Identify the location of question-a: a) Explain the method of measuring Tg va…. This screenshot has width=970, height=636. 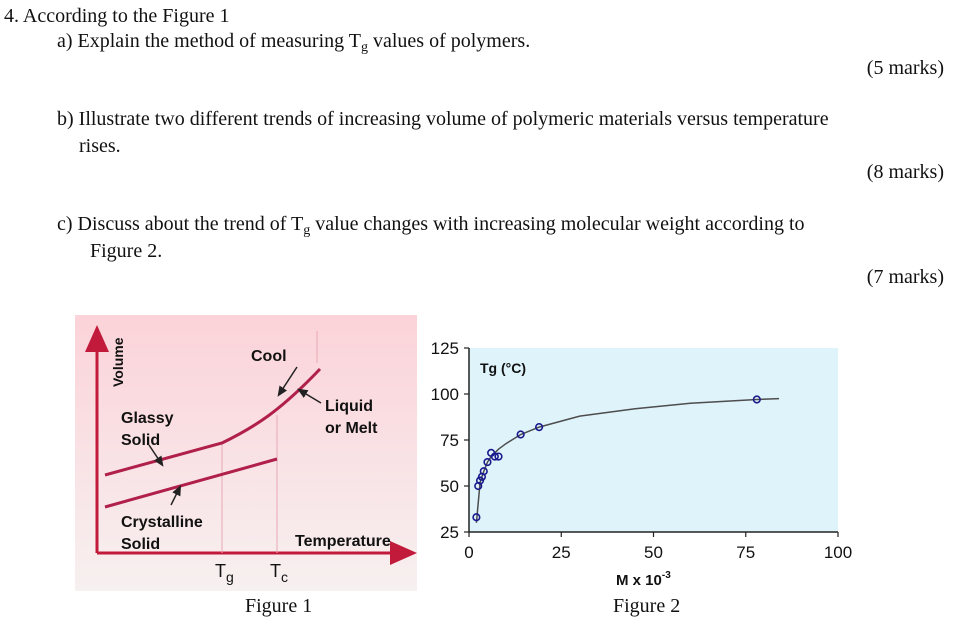
(293, 43).